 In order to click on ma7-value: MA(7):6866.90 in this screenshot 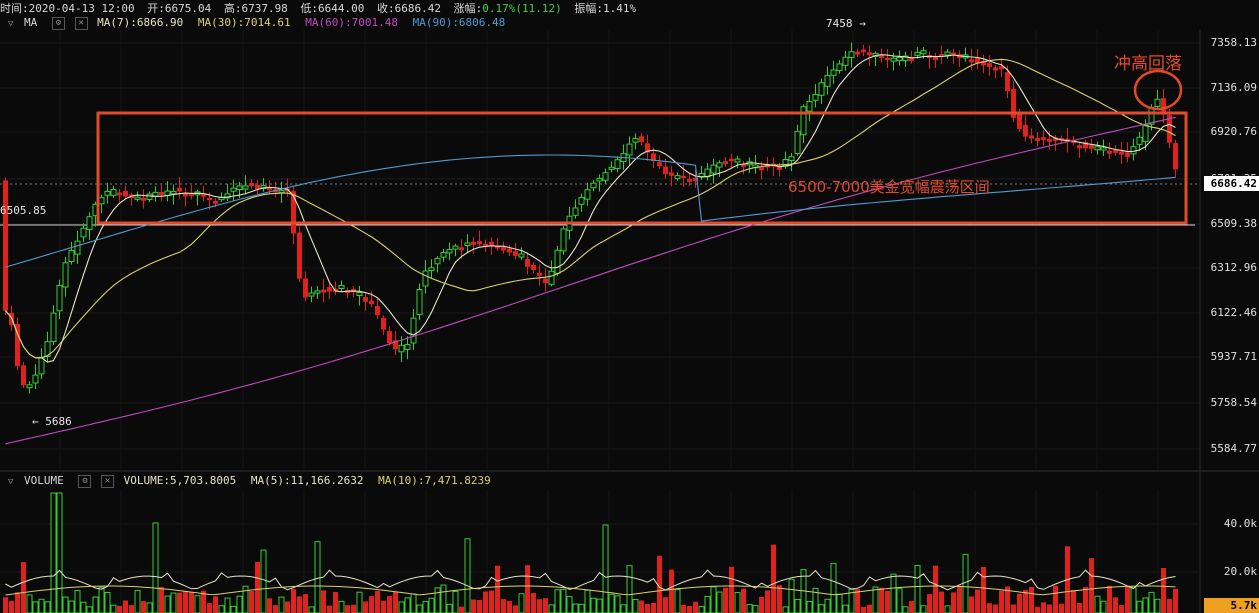, I will do `click(140, 22)`.